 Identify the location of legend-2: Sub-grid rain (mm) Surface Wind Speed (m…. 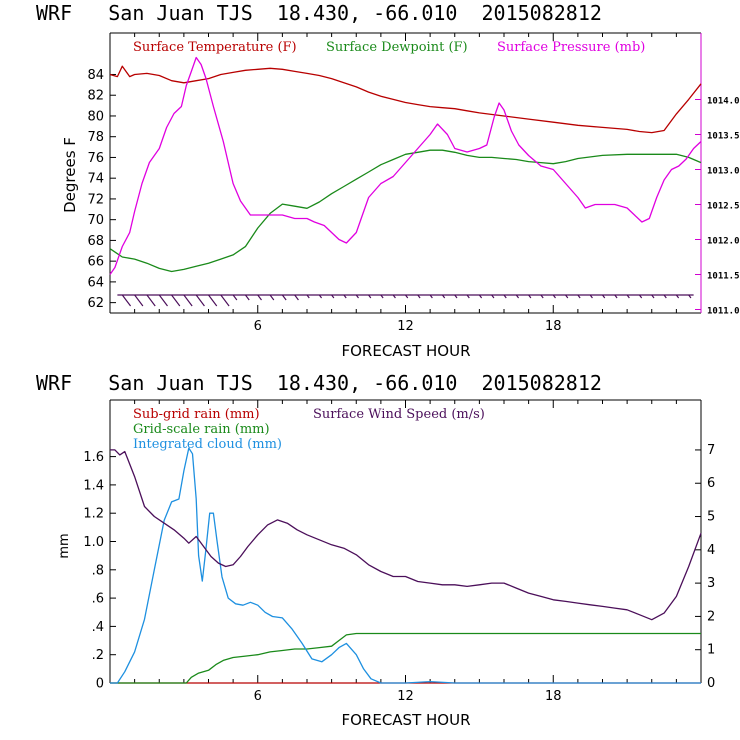
(309, 429).